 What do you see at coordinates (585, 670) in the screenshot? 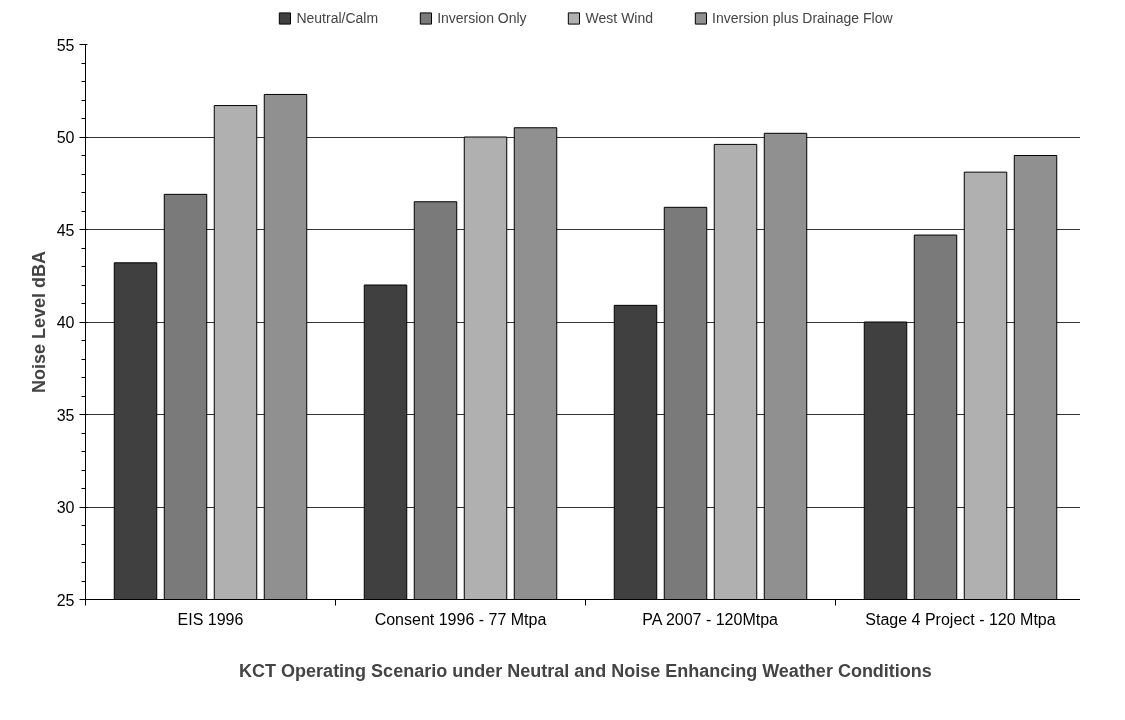
I see `x-axis-title: KCT Operating Scenario under Neutral and Noise Enhancing Weather Conditions` at bounding box center [585, 670].